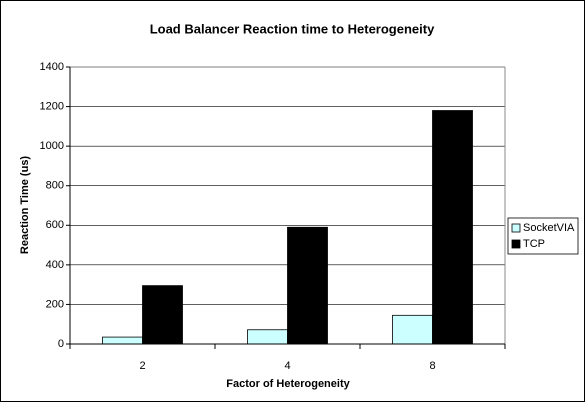 The height and width of the screenshot is (402, 585). Describe the element at coordinates (534, 244) in the screenshot. I see `legend-label: TCP` at that location.